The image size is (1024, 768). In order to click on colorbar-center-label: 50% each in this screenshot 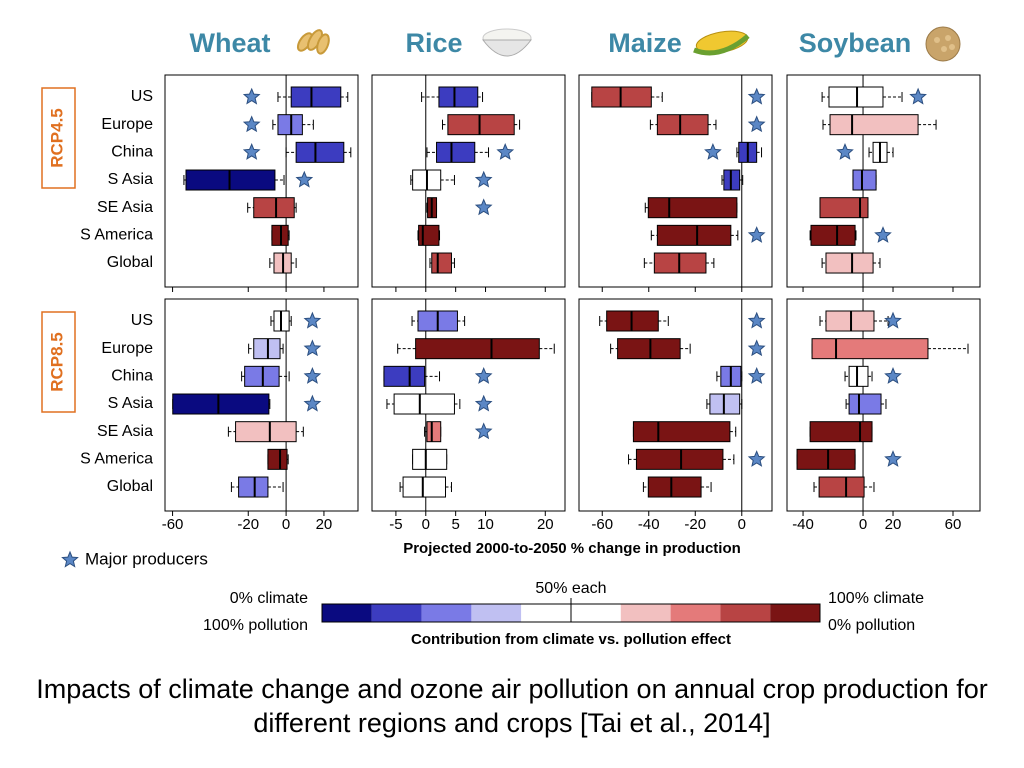, I will do `click(570, 588)`.